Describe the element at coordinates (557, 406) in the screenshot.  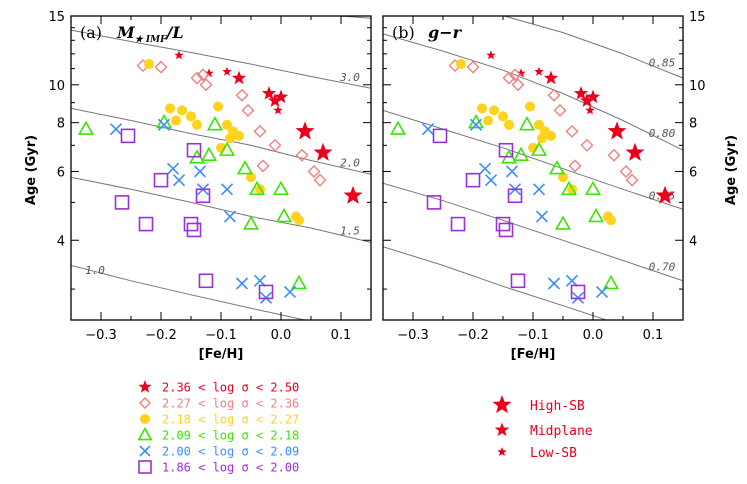
I see `location-legend-label: High-SB` at that location.